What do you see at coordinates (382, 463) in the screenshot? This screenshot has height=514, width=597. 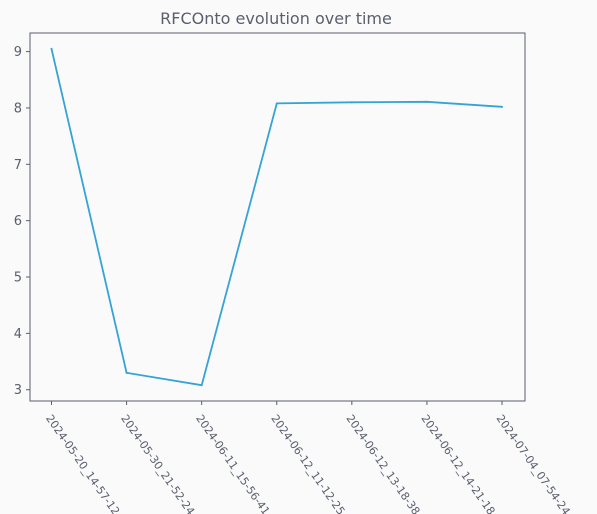 I see `x-tick-label: 2024-06-12_13-18-38` at bounding box center [382, 463].